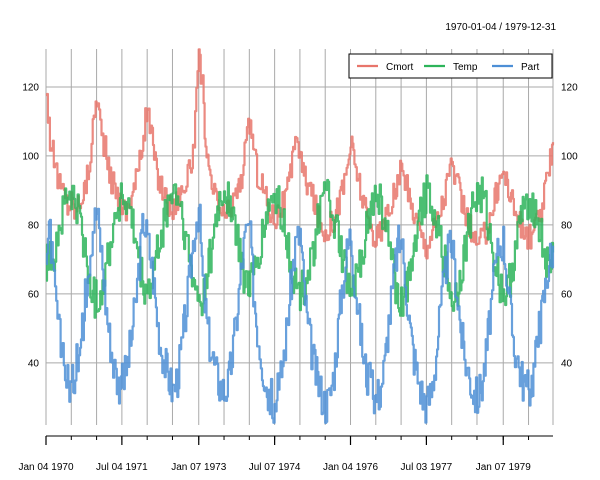  I want to click on x-tick-label: Jul 04 1971, so click(122, 467).